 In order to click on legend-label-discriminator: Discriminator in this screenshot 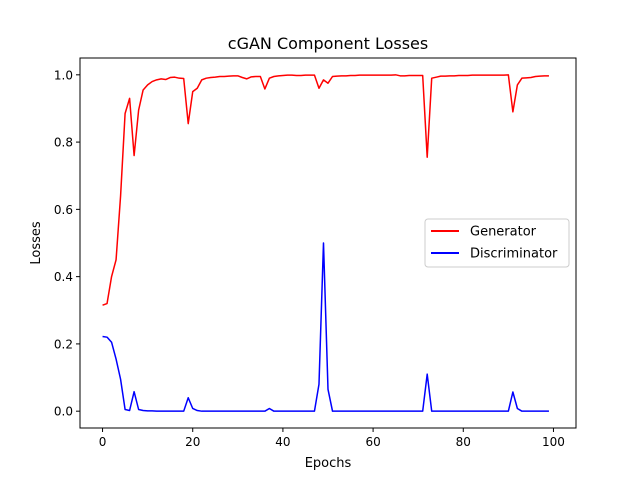, I will do `click(514, 254)`.